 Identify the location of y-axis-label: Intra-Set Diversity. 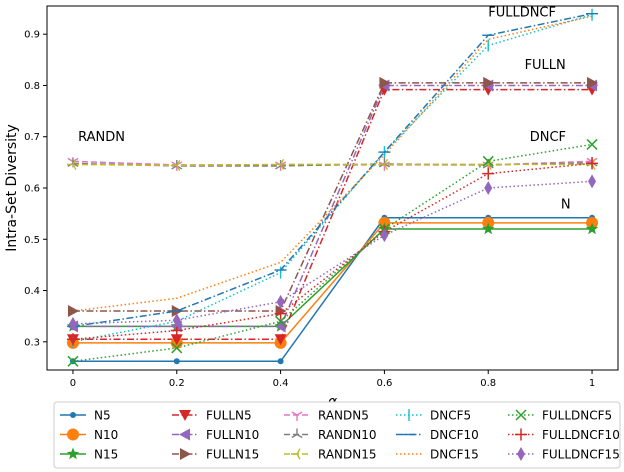
(12, 188).